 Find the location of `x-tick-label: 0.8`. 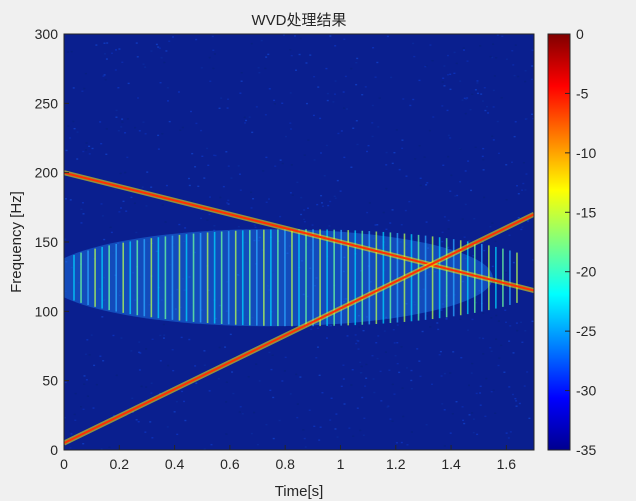

x-tick-label: 0.8 is located at coordinates (285, 464).